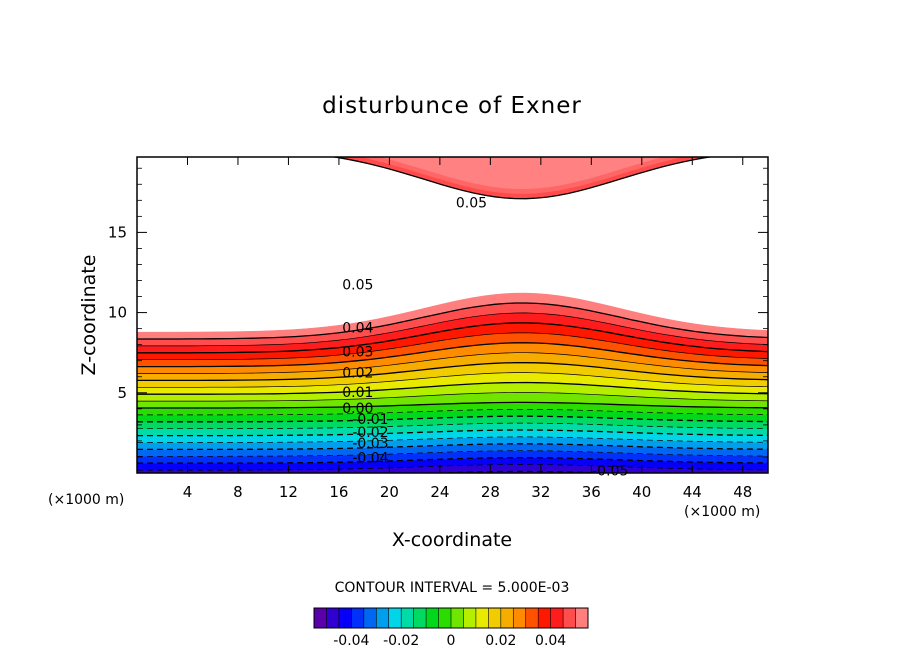 This screenshot has height=654, width=904. Describe the element at coordinates (722, 512) in the screenshot. I see `x-unit-right: (×1000 m)` at that location.